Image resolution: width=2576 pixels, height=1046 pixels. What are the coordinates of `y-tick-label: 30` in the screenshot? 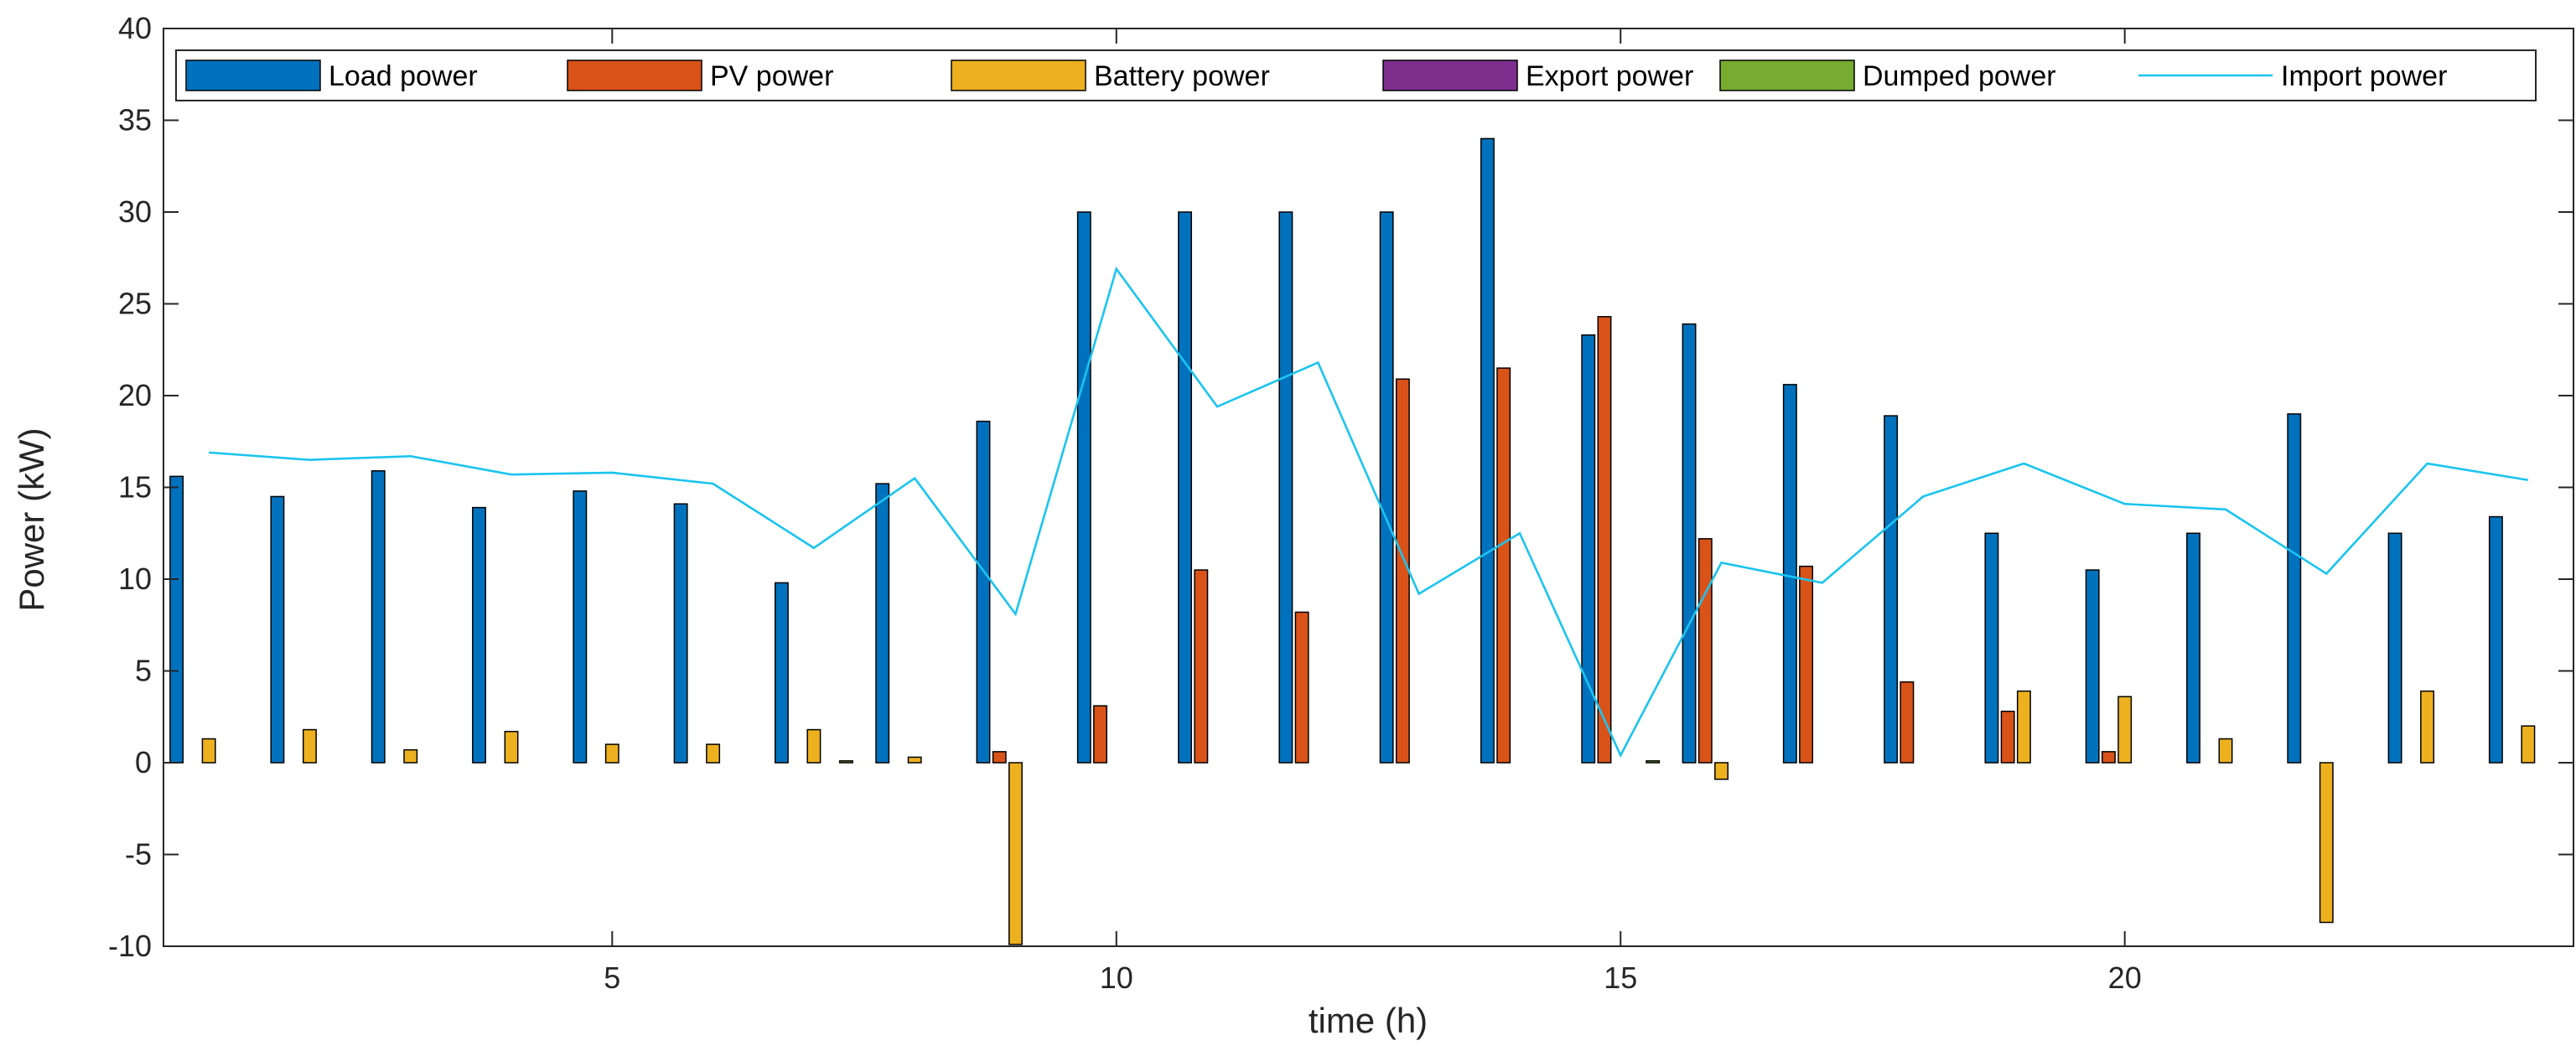 It's located at (135, 212).